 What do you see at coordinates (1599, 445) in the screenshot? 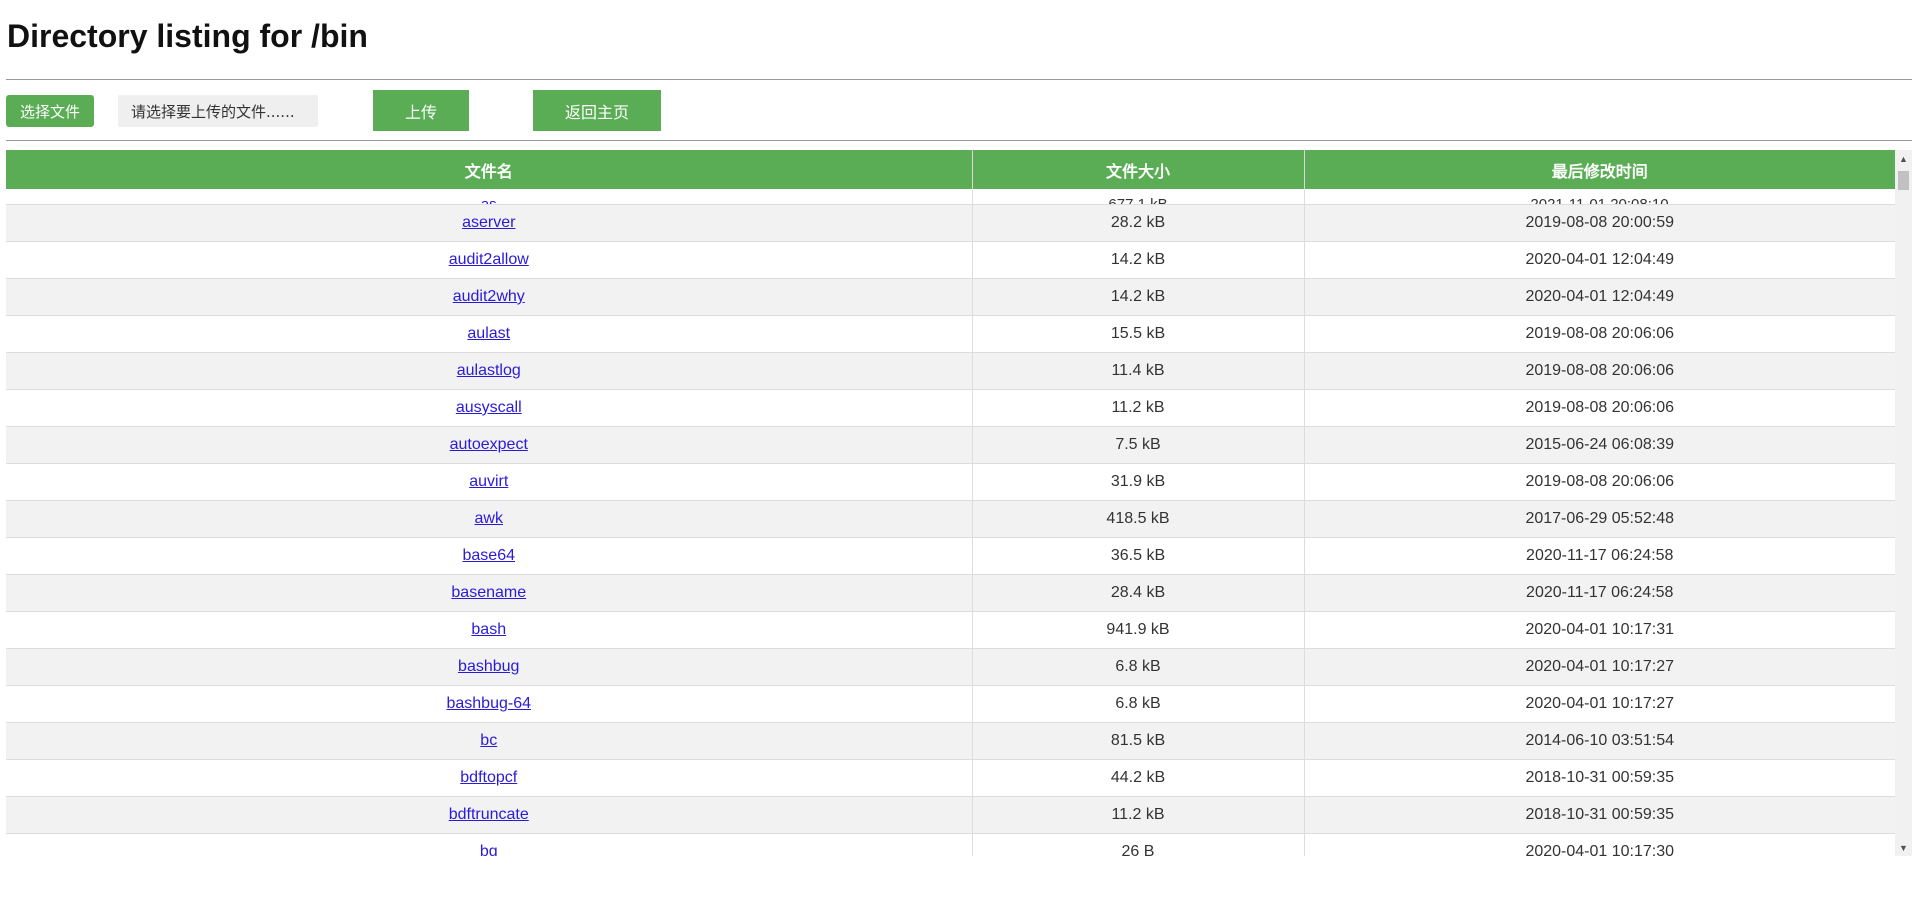
I see `file-mtime: 2015-06-24 06:08:39` at bounding box center [1599, 445].